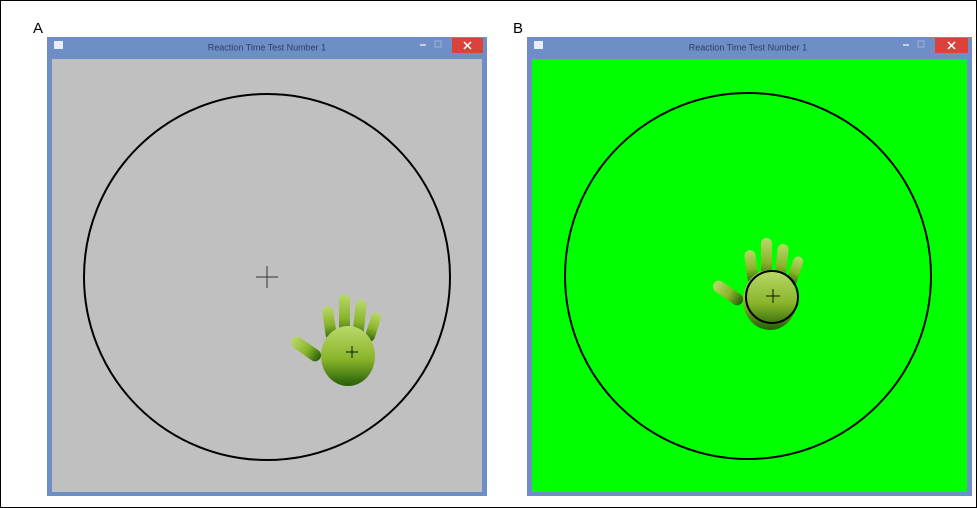 This screenshot has width=977, height=508. Describe the element at coordinates (38, 28) in the screenshot. I see `panel-label: A` at that location.